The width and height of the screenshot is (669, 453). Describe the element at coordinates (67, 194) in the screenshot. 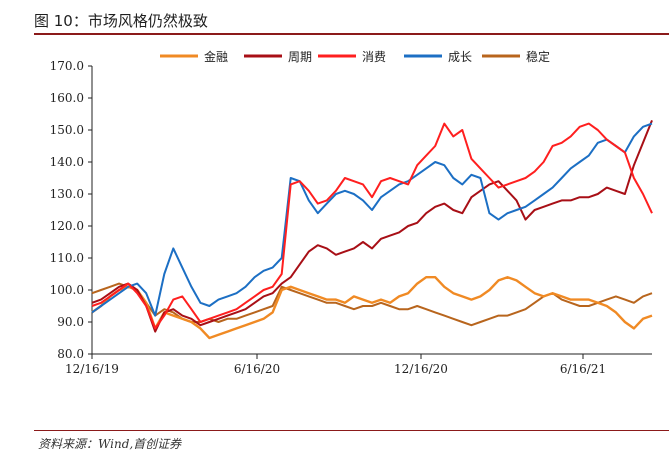

I see `y-tick-label: 130.0` at that location.